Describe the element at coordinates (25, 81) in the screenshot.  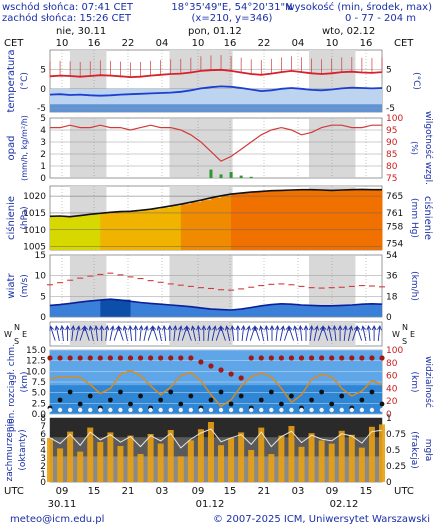
I see `temp-unit-left: (°C)` at that location.